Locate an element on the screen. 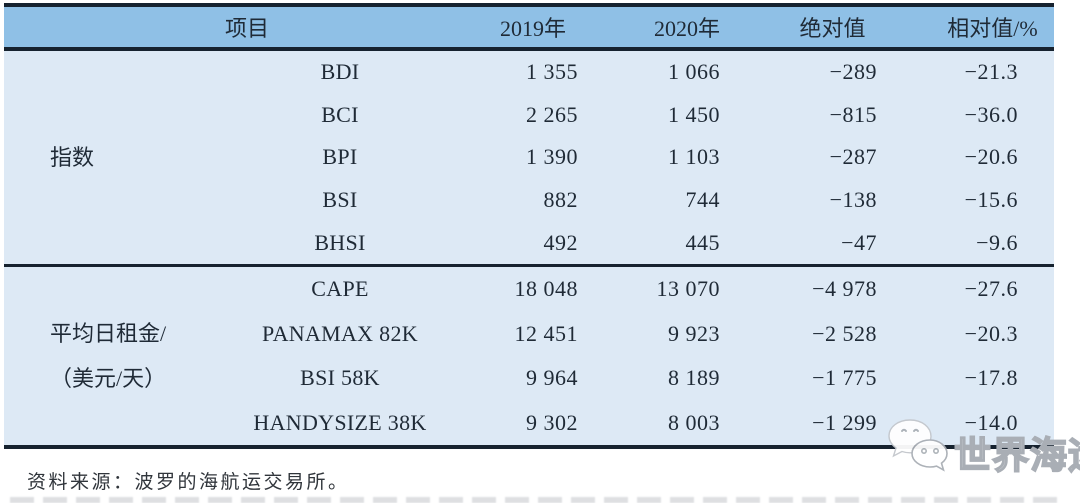 Image resolution: width=1080 pixels, height=503 pixels. table-row: PANAMAX 82K 12 451 9 923 −2 528 −20.3 is located at coordinates (529, 333).